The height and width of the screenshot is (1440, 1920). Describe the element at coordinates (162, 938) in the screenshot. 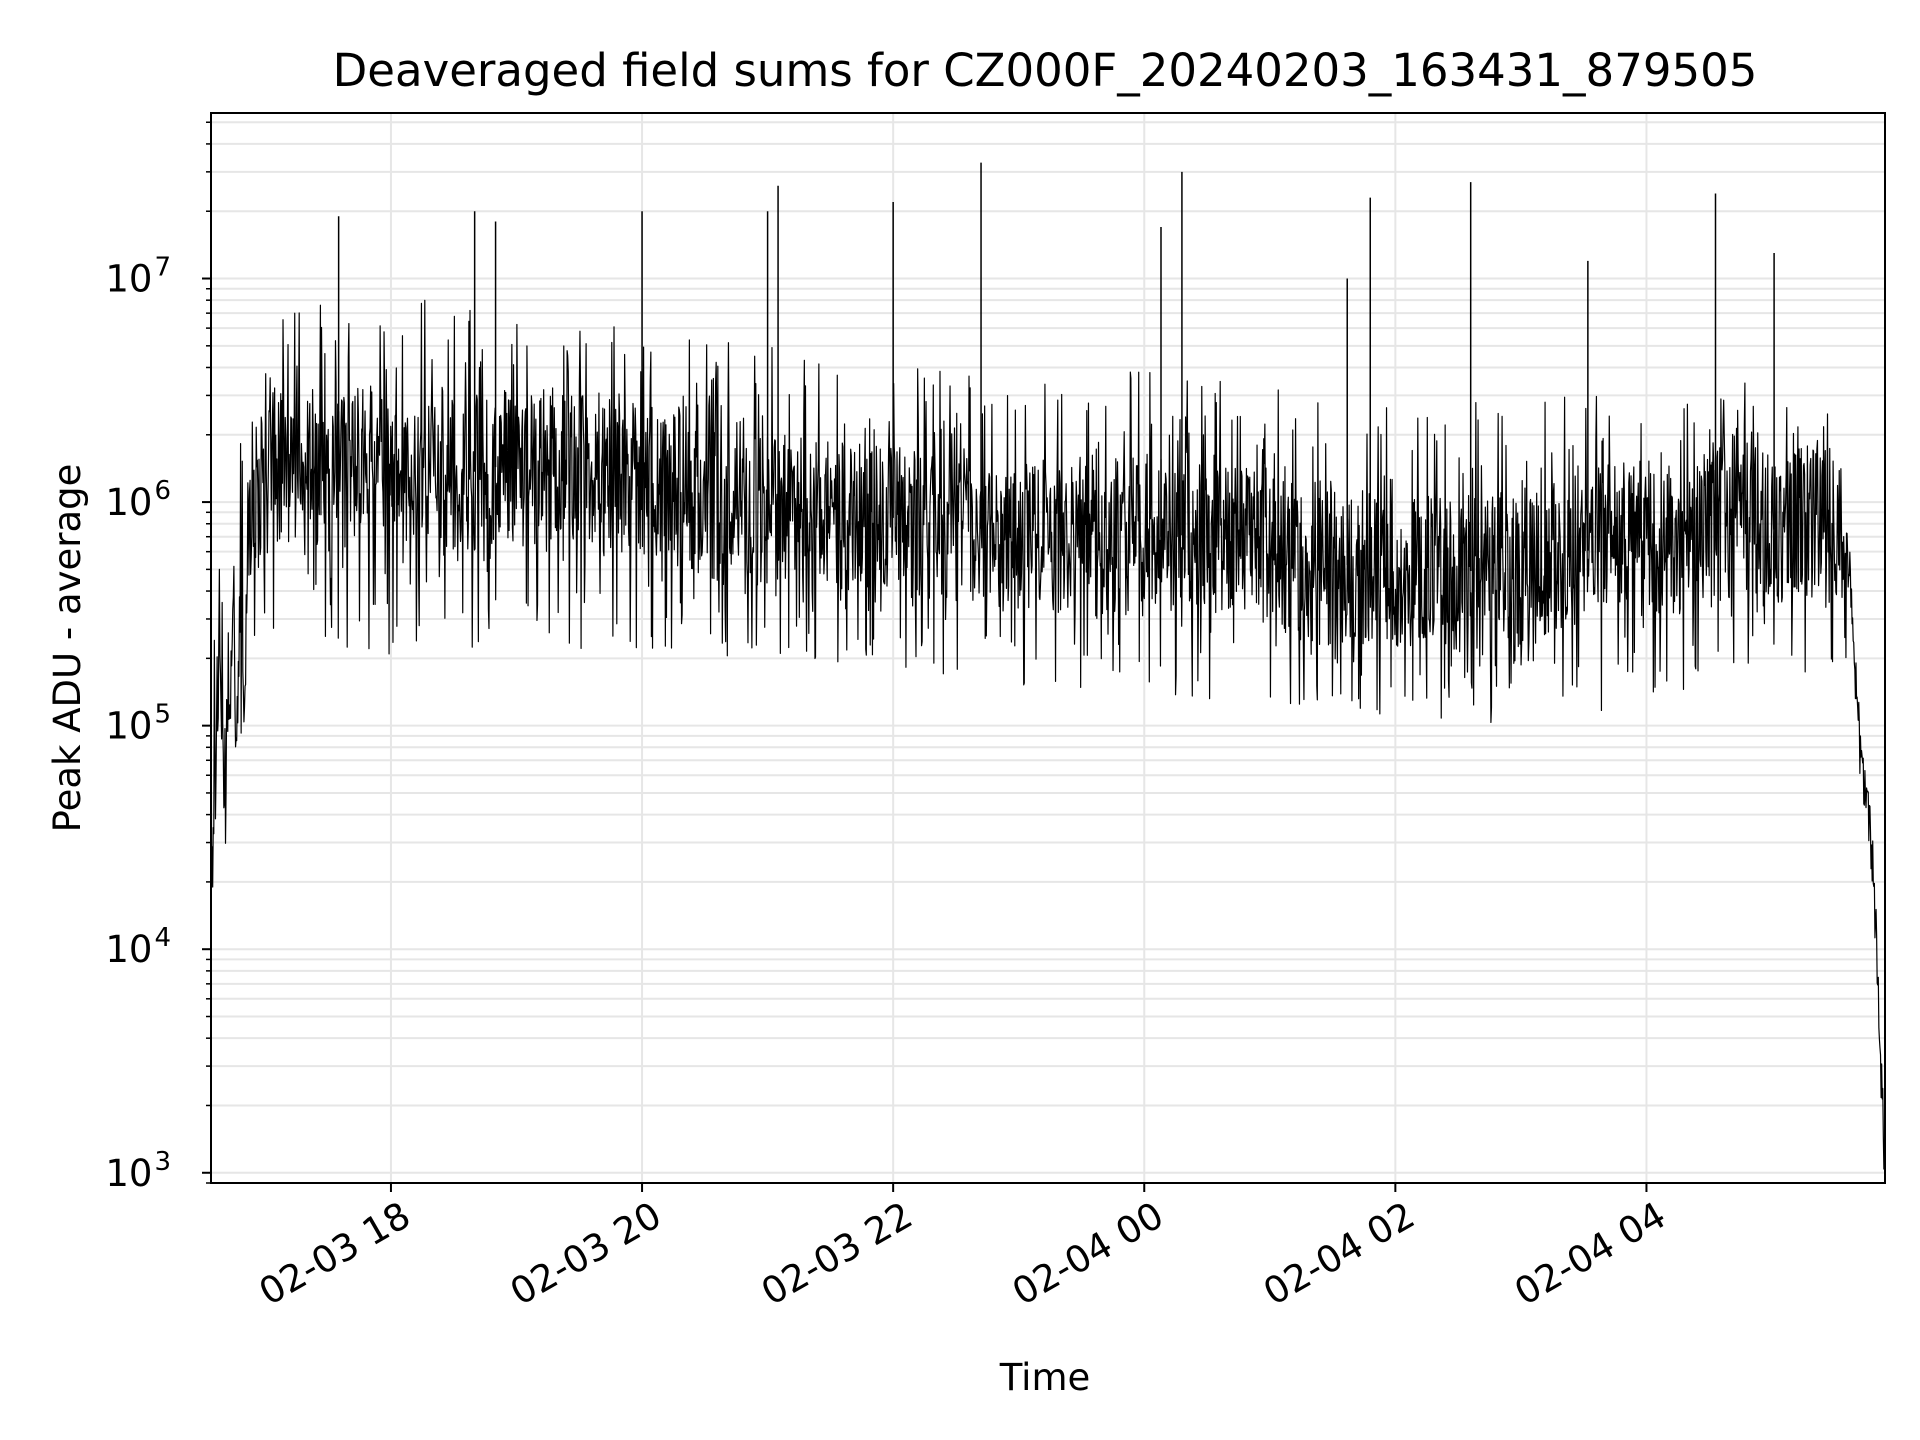

I see `y-tick-exponent: 4` at that location.